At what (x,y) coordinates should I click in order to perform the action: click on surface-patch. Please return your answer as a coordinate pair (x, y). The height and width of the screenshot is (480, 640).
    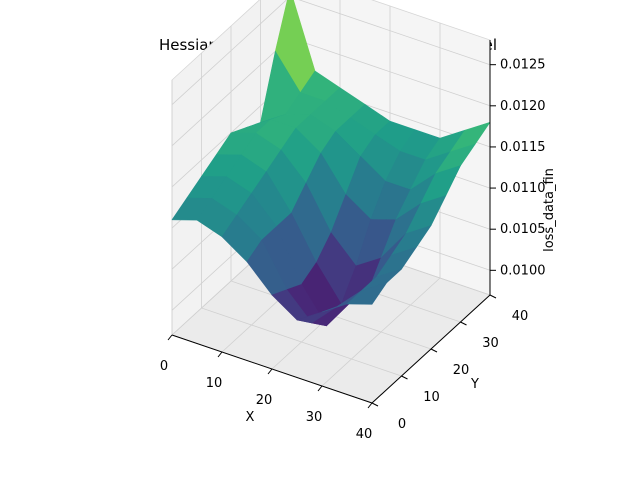
    Looking at the image, I should click on (367, 293).